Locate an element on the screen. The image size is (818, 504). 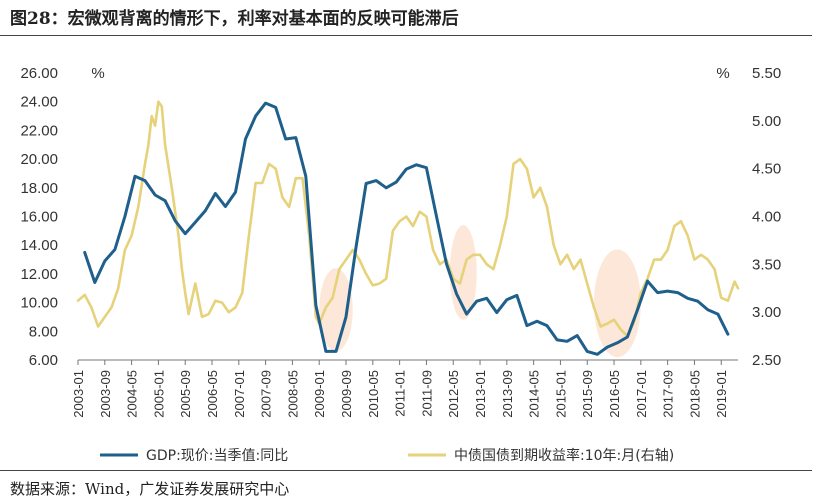
x-tick-label: 2008-05 is located at coordinates (292, 394).